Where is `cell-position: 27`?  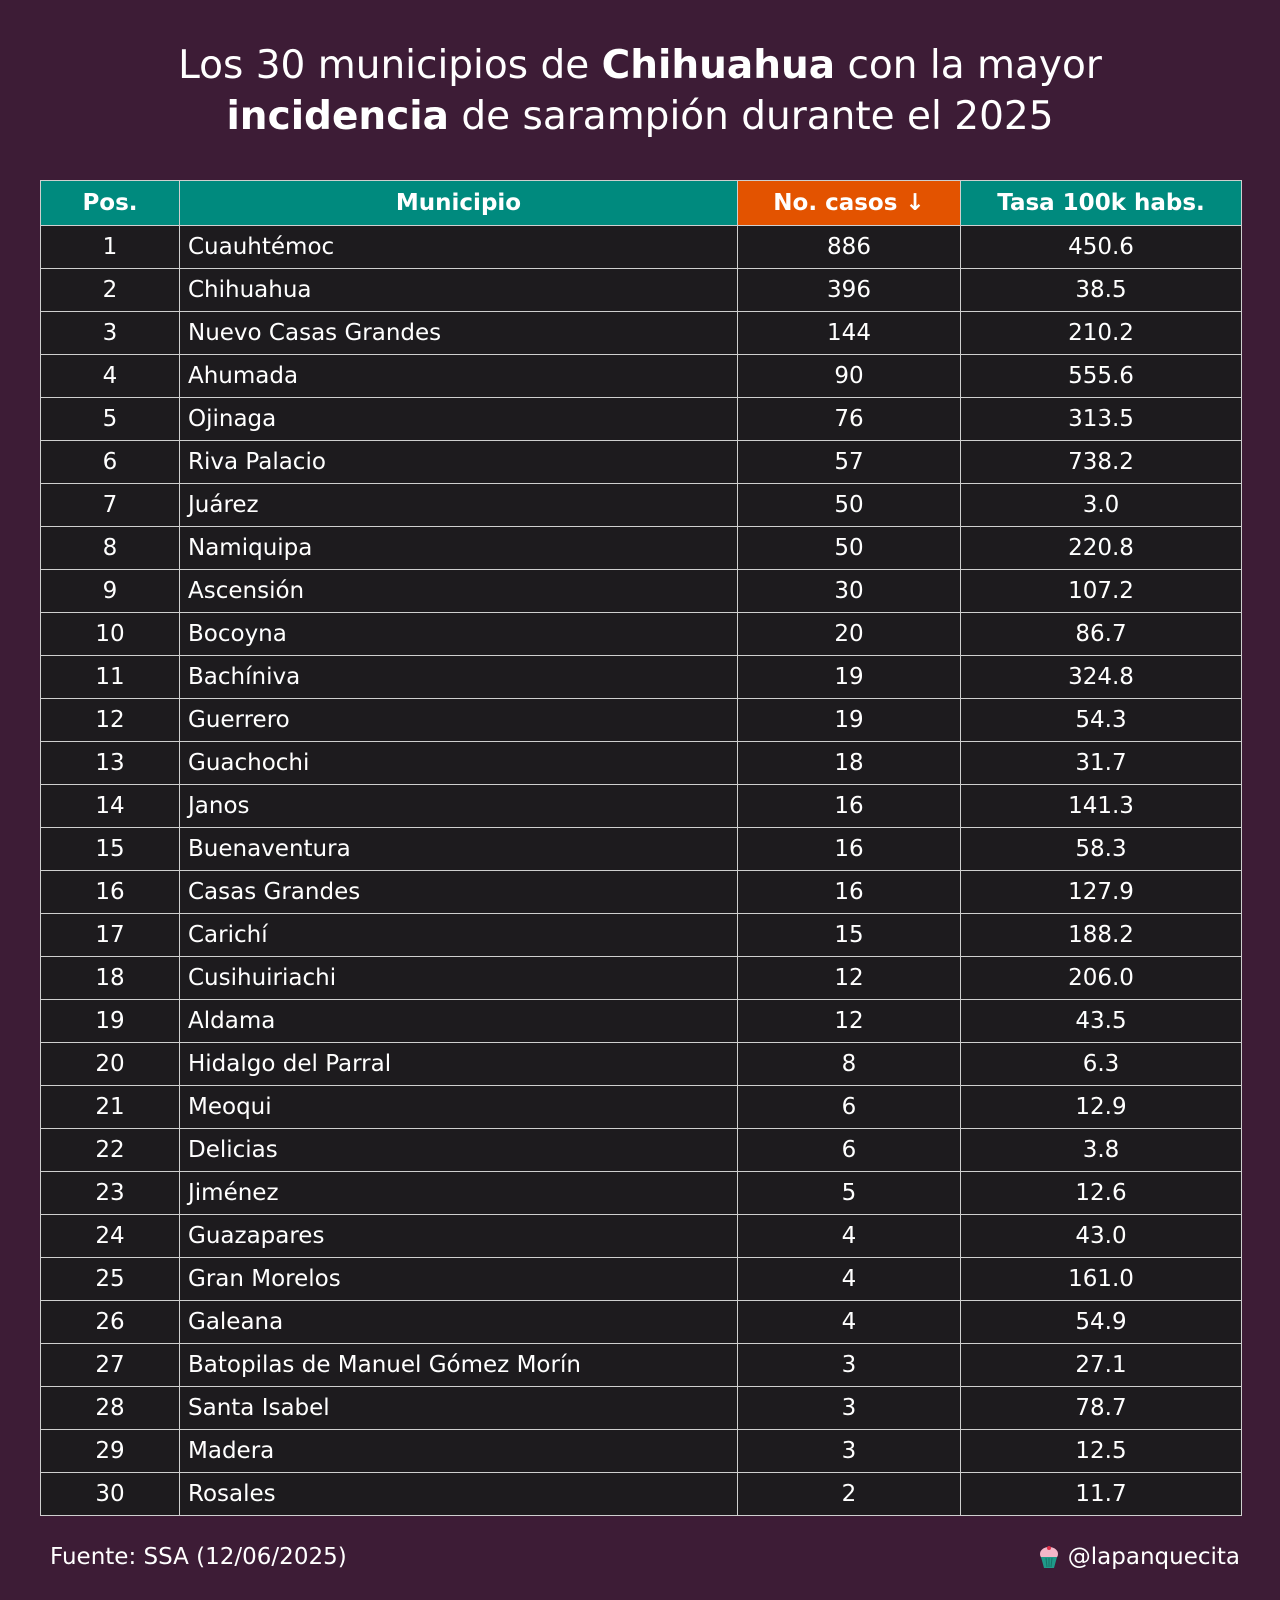 cell-position: 27 is located at coordinates (110, 1365).